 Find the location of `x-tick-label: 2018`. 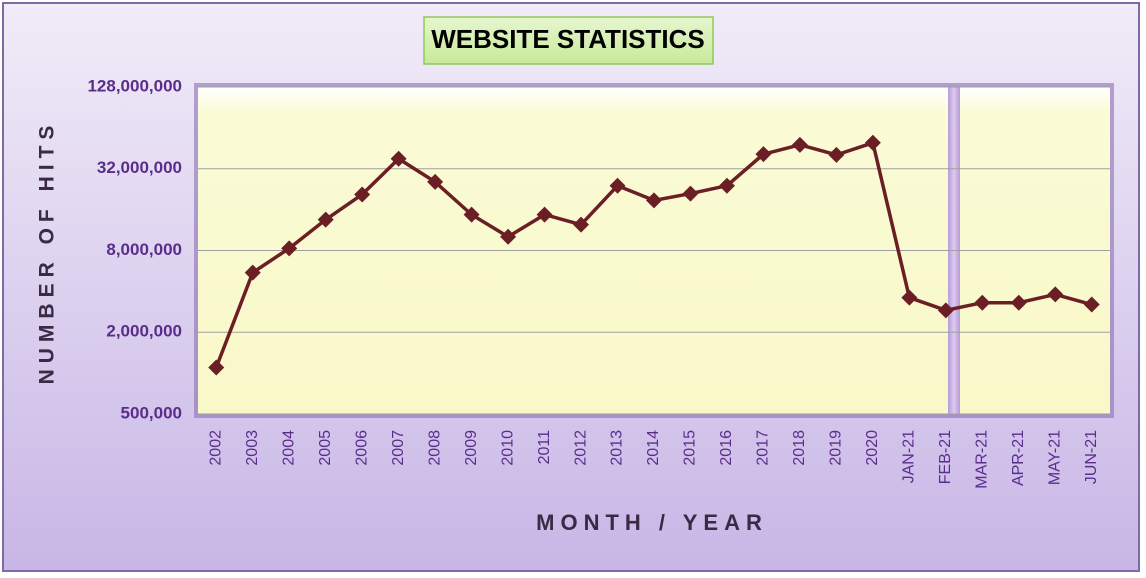

x-tick-label: 2018 is located at coordinates (799, 448).